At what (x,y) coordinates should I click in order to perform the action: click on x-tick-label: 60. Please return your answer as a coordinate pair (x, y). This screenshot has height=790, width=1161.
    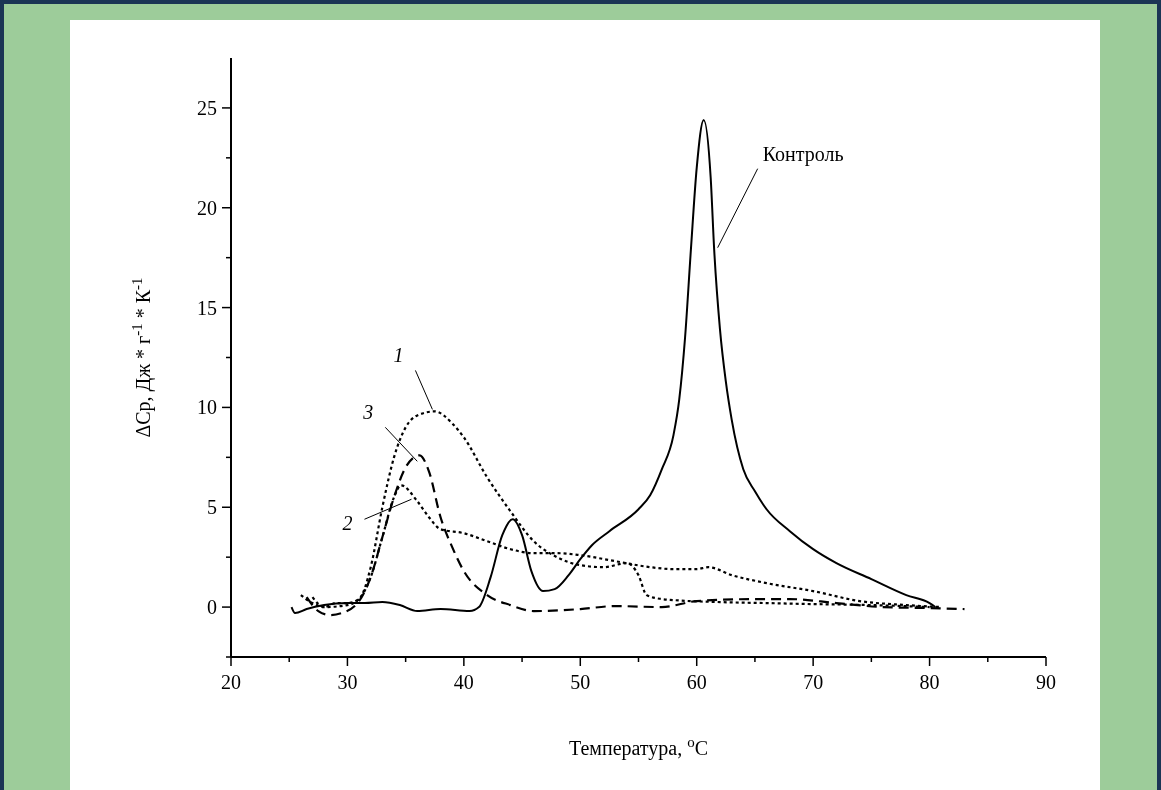
    Looking at the image, I should click on (696, 682).